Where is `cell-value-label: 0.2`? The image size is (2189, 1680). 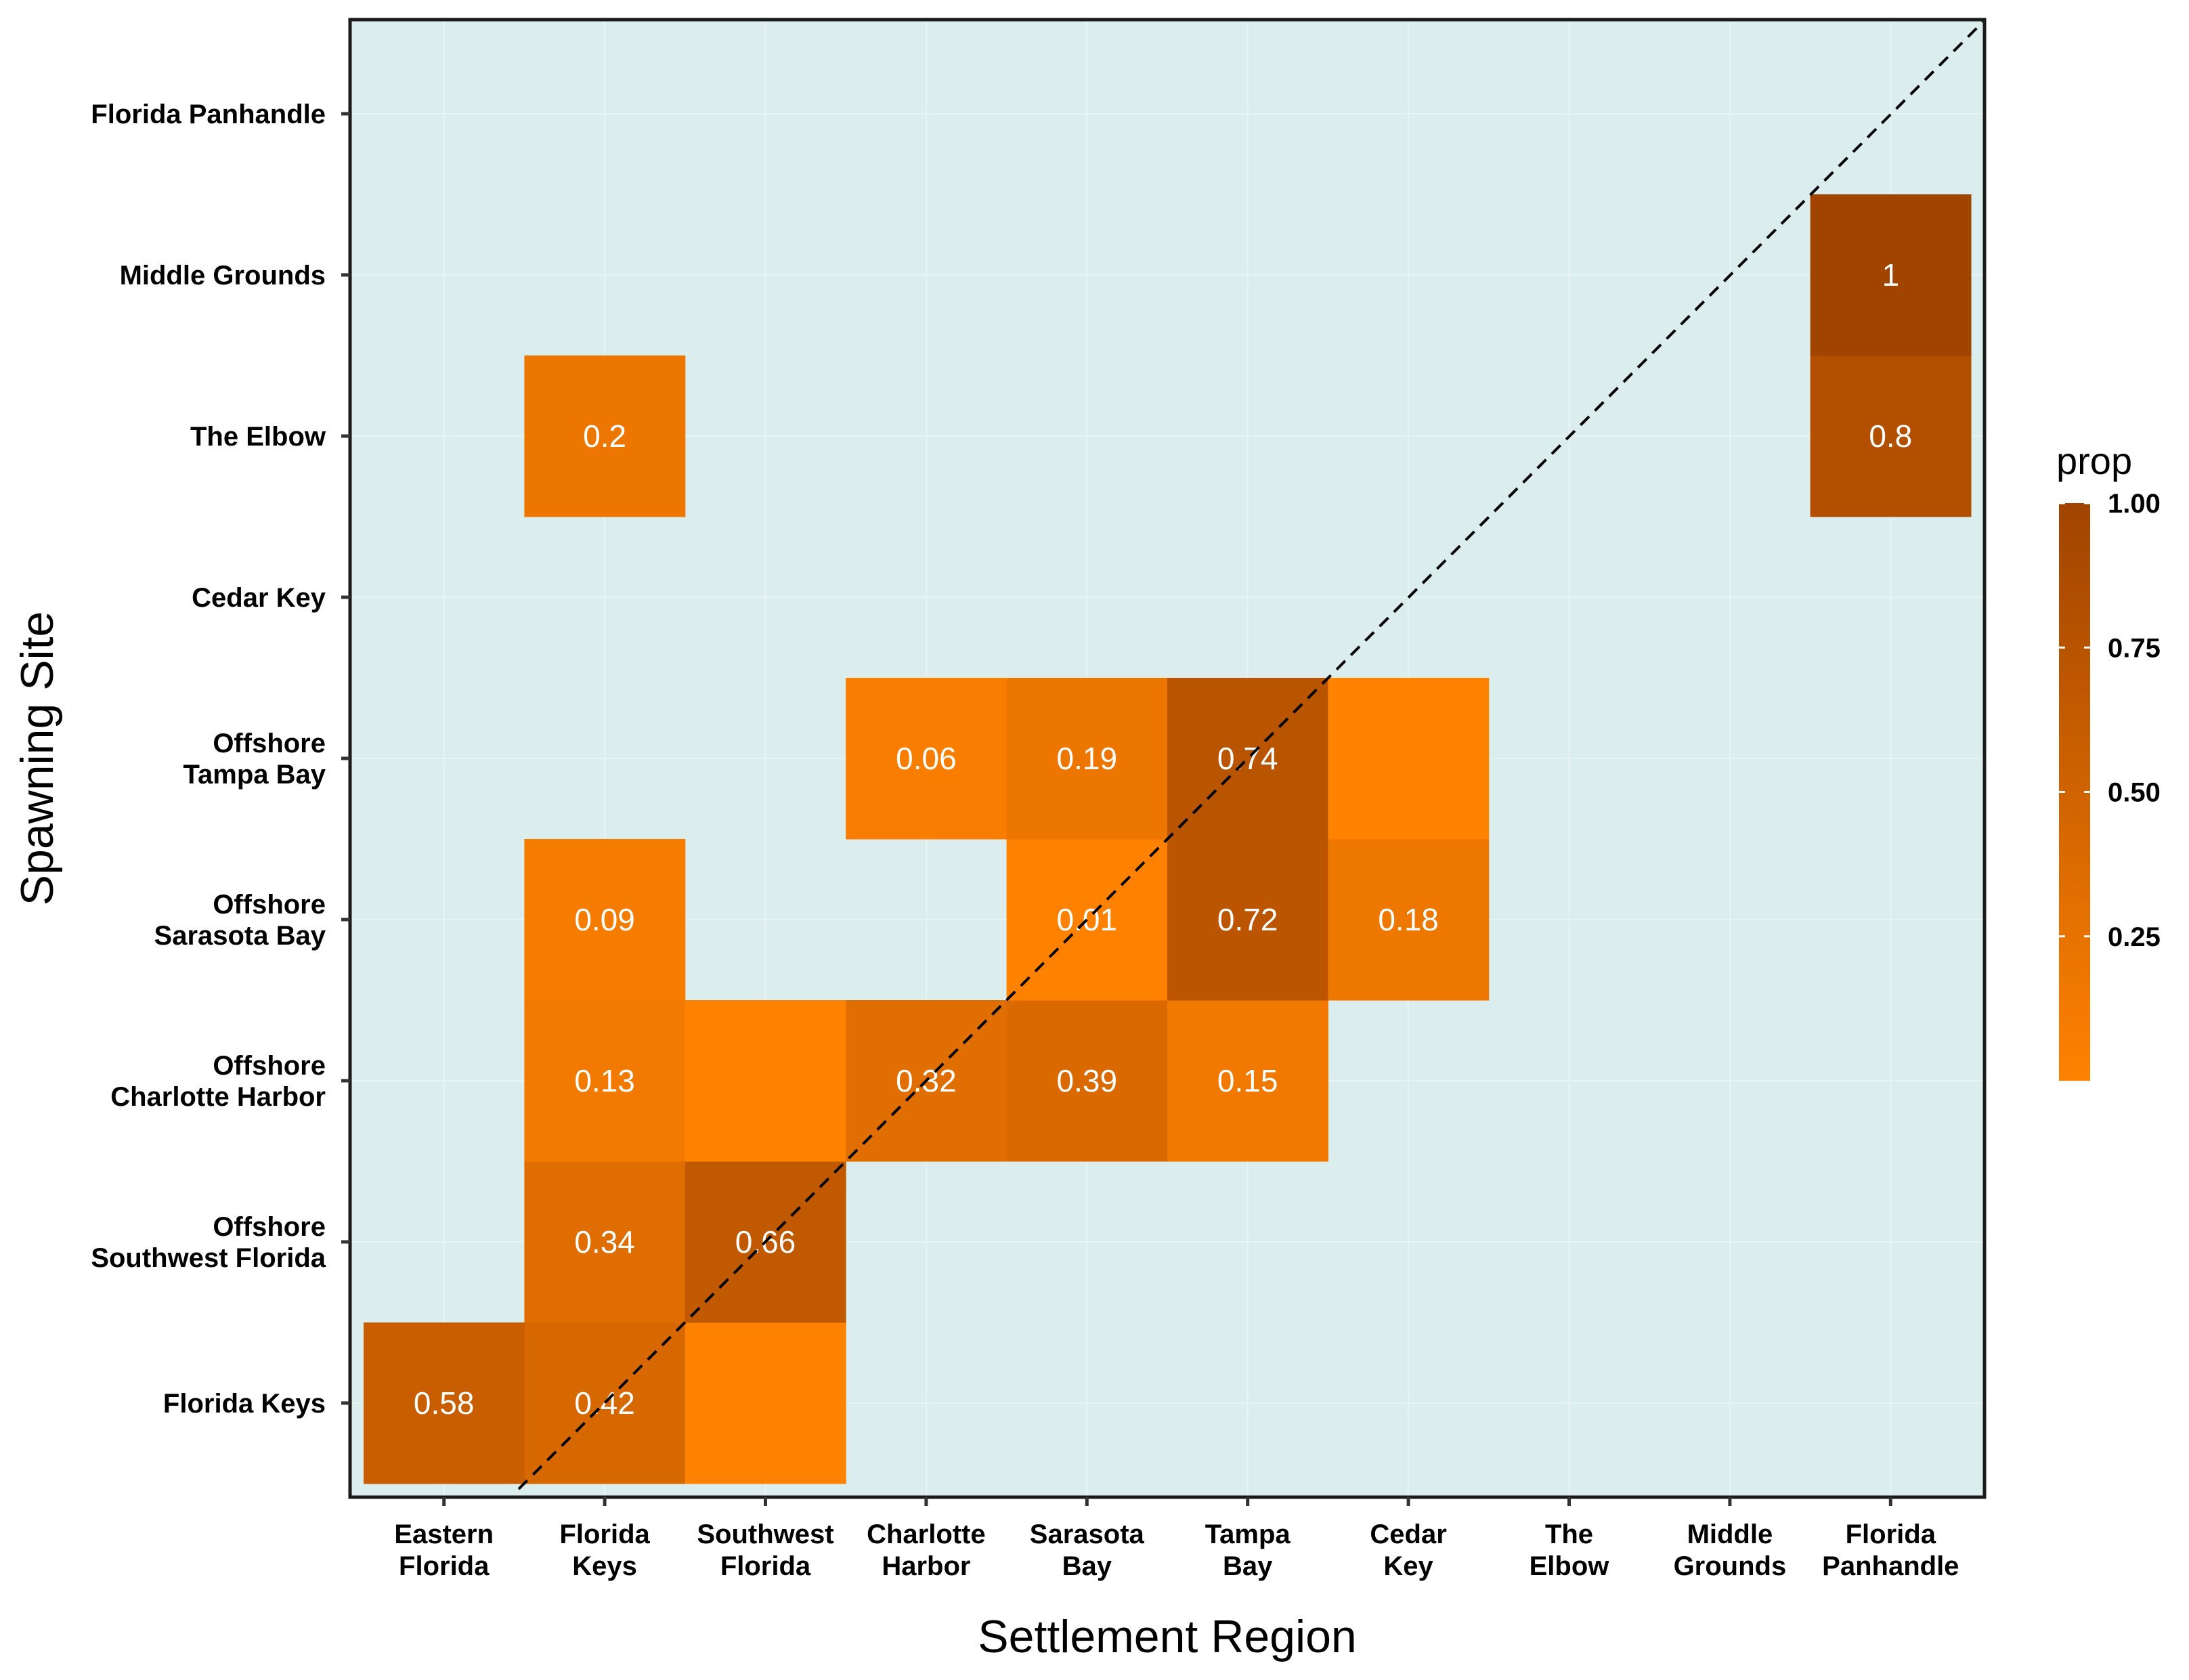
cell-value-label: 0.2 is located at coordinates (604, 436).